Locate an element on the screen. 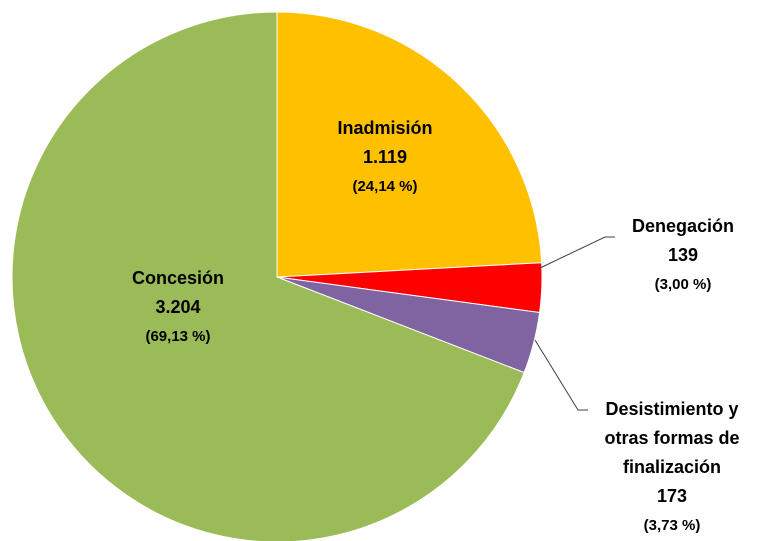 The width and height of the screenshot is (759, 541). percentage-label: (3,73 %) is located at coordinates (672, 525).